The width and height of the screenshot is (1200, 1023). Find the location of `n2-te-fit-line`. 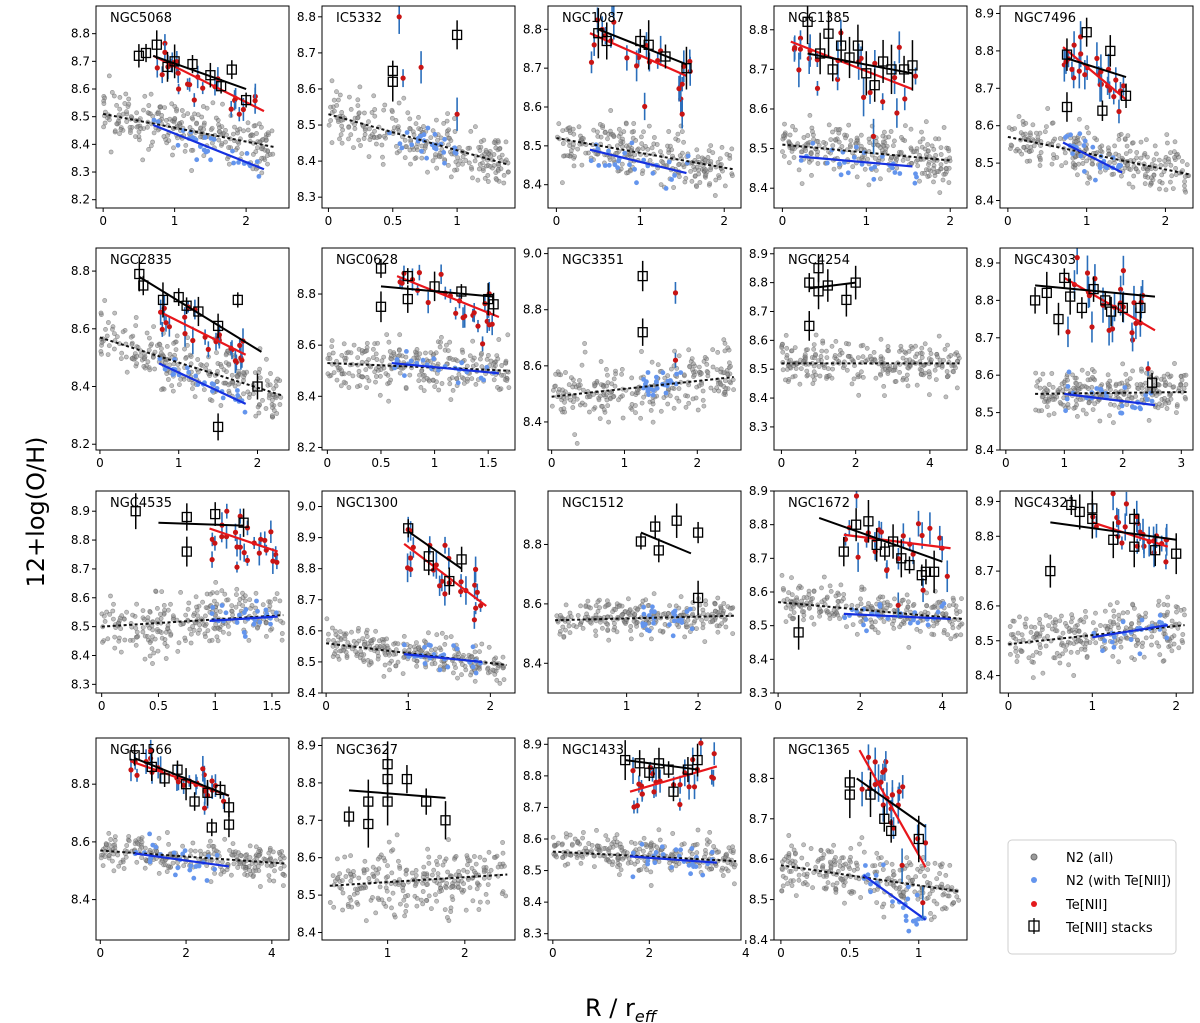

n2-te-fit-line is located at coordinates (208, 147).